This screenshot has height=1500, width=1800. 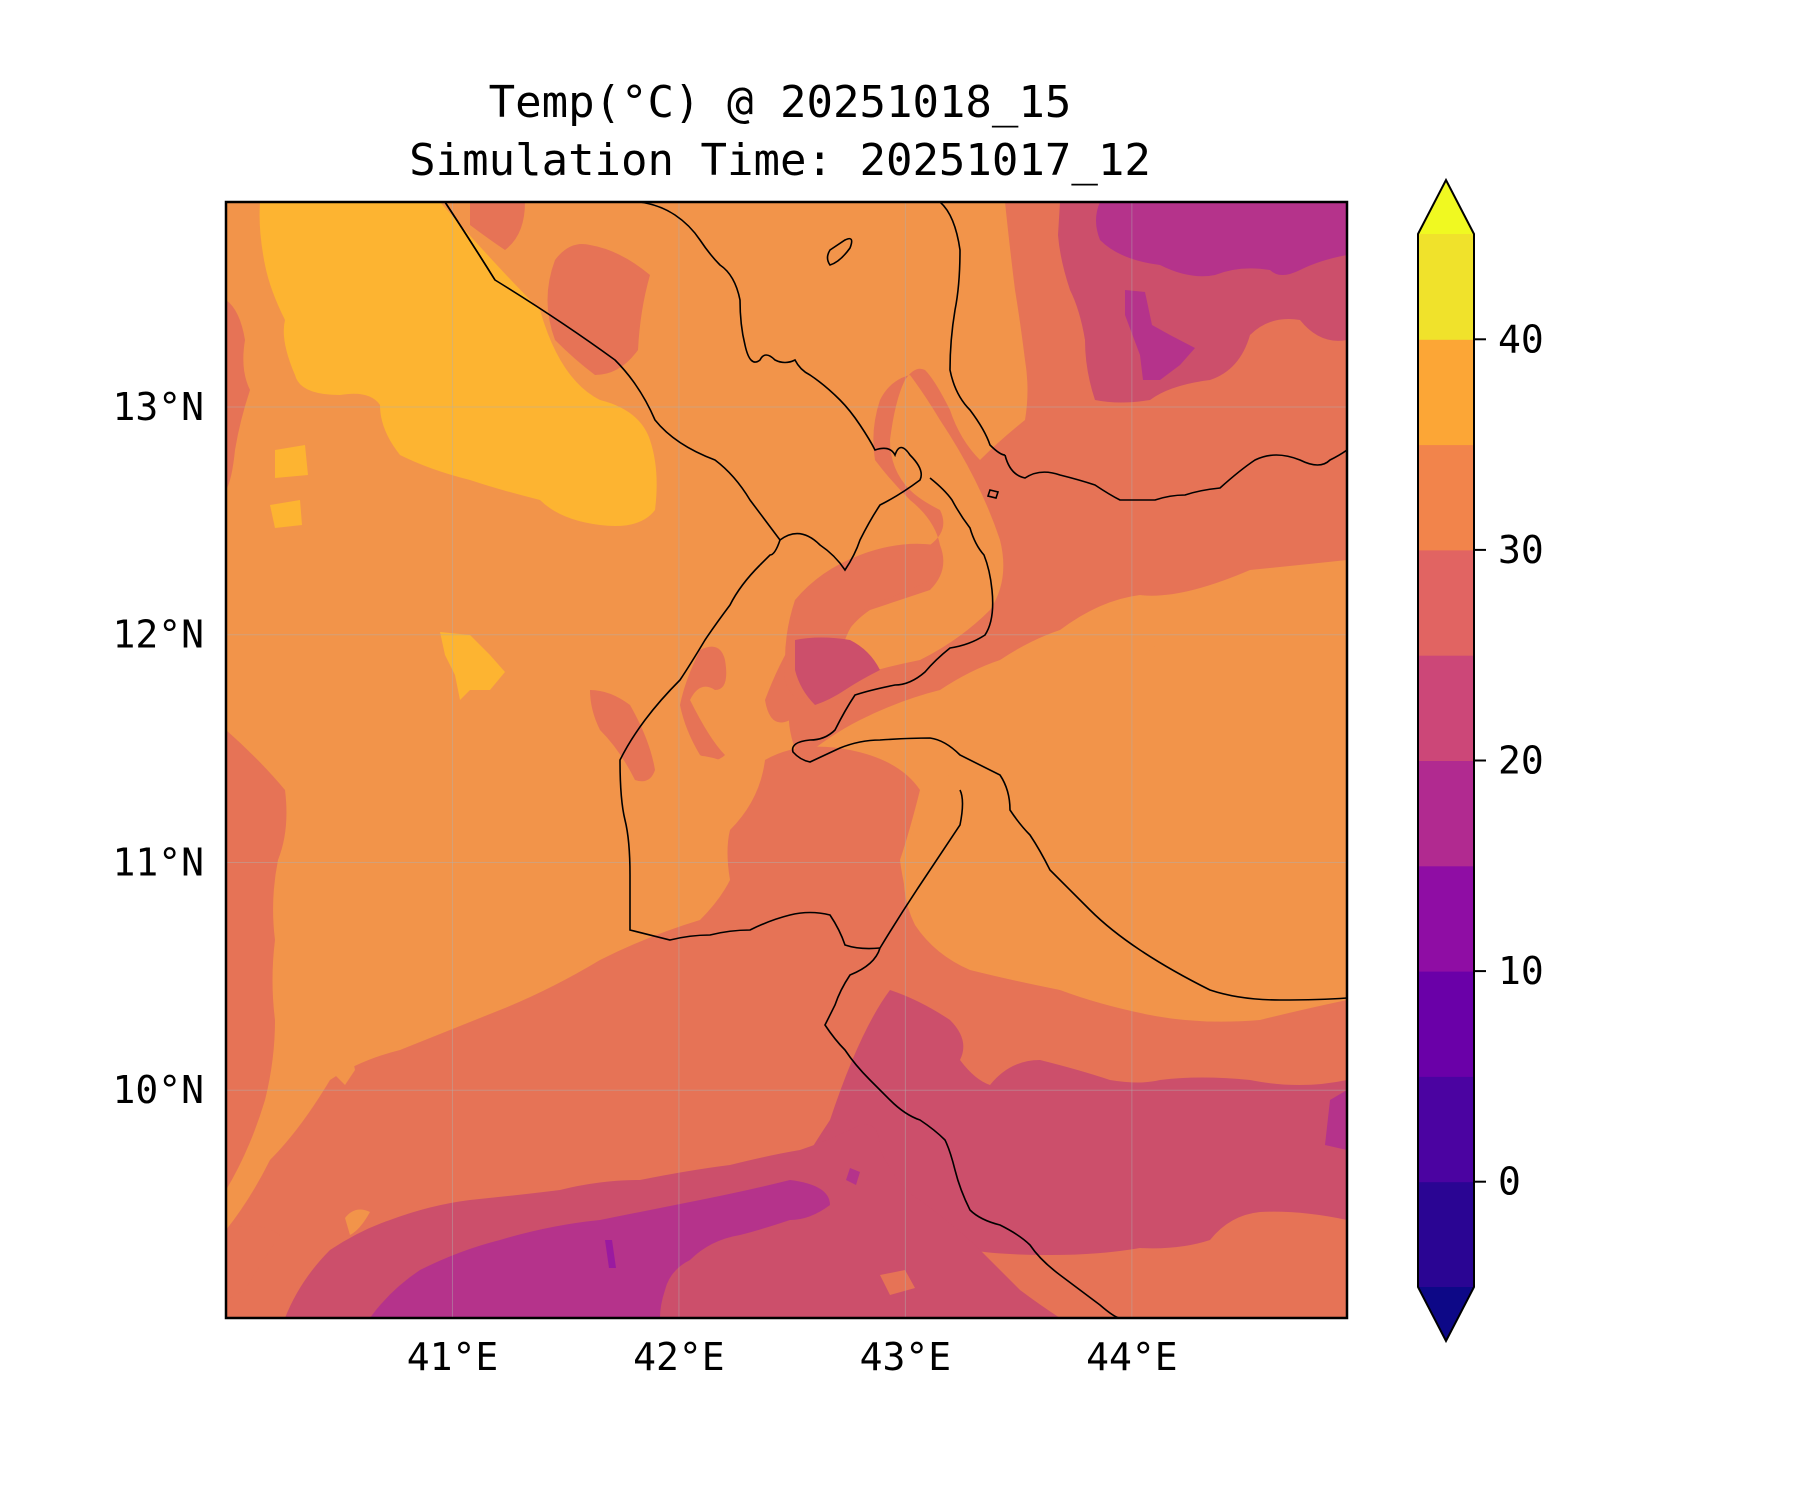 I want to click on longitude-tick-labels: 41°E 42°E 43°E 44°E, so click(x=792, y=1357).